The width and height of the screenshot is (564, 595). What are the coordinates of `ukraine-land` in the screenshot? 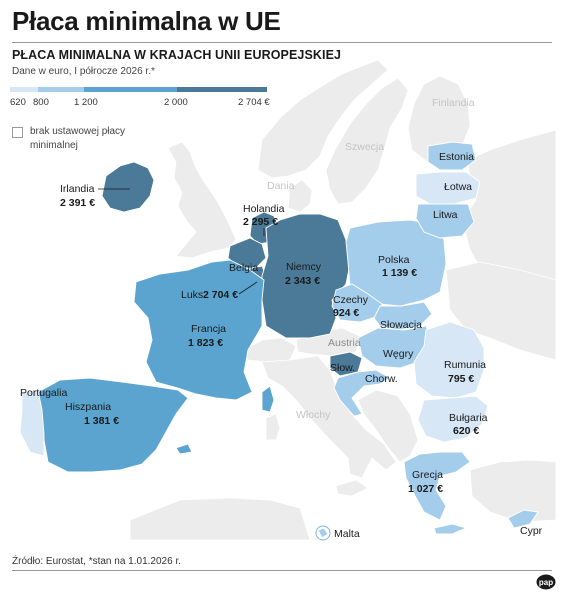 It's located at (501, 311).